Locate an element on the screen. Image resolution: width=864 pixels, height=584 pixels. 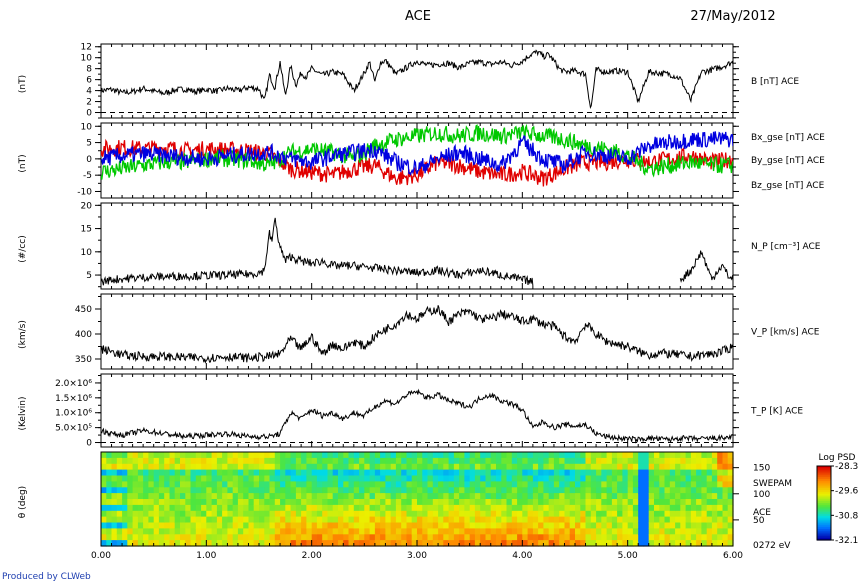
x-tick-label: 1.00 is located at coordinates (206, 556).